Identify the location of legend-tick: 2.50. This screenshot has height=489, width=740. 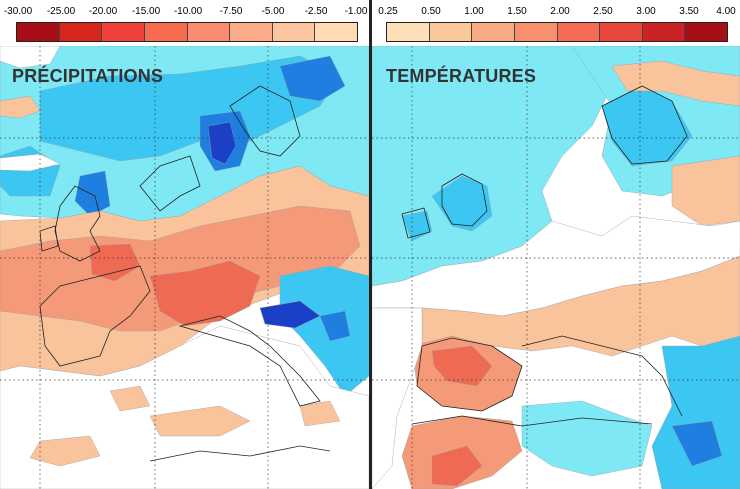
(603, 11).